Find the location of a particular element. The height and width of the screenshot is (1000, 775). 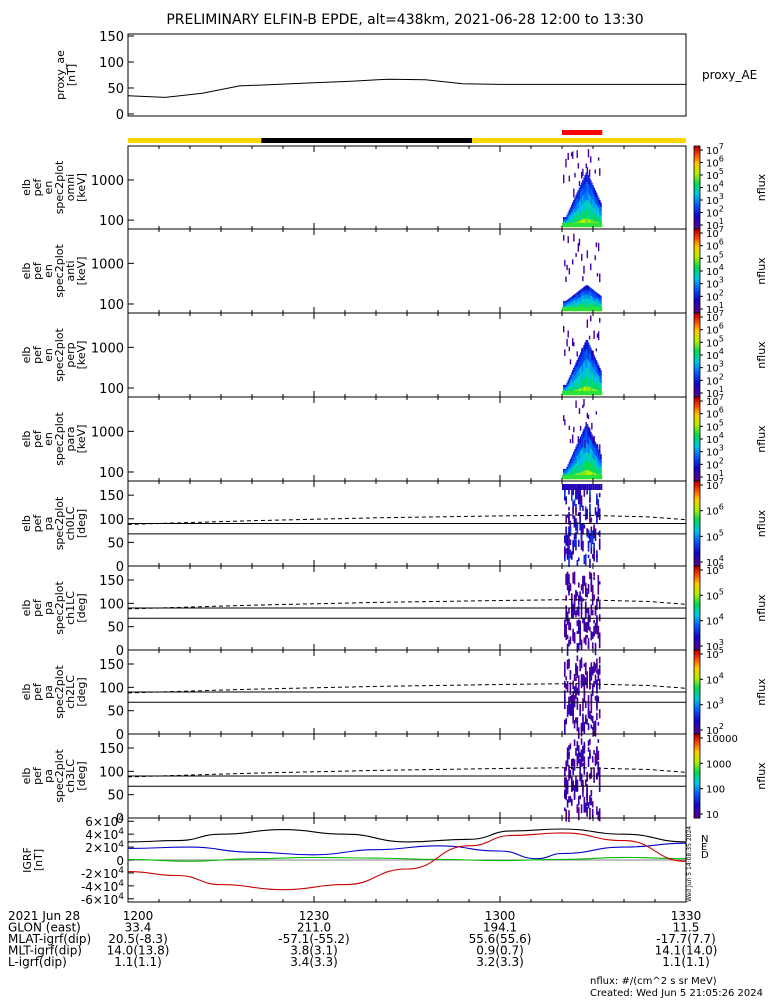

ylabel-ch1LC-3: spec2plot is located at coordinates (59, 608).